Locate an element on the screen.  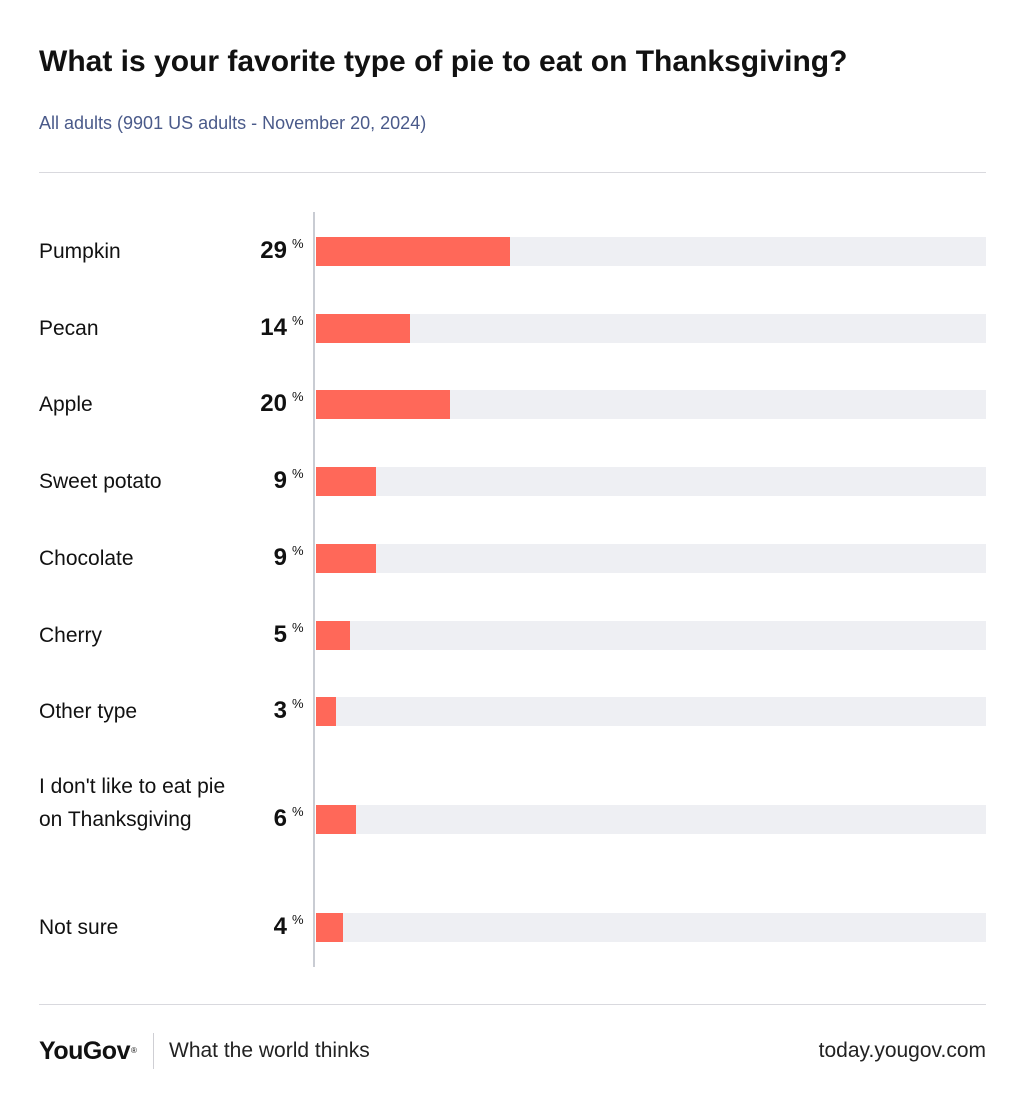
value-label: 14 is located at coordinates (273, 327).